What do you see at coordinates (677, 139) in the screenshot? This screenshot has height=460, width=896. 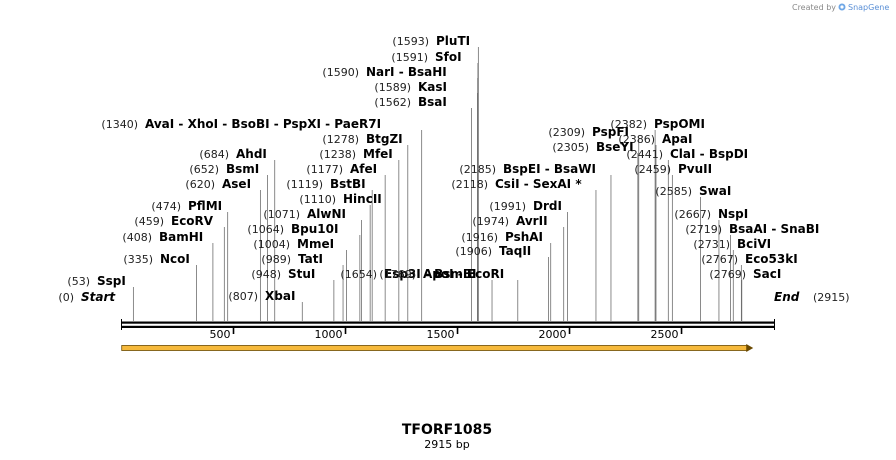 I see `enzyme-name: ApaI` at bounding box center [677, 139].